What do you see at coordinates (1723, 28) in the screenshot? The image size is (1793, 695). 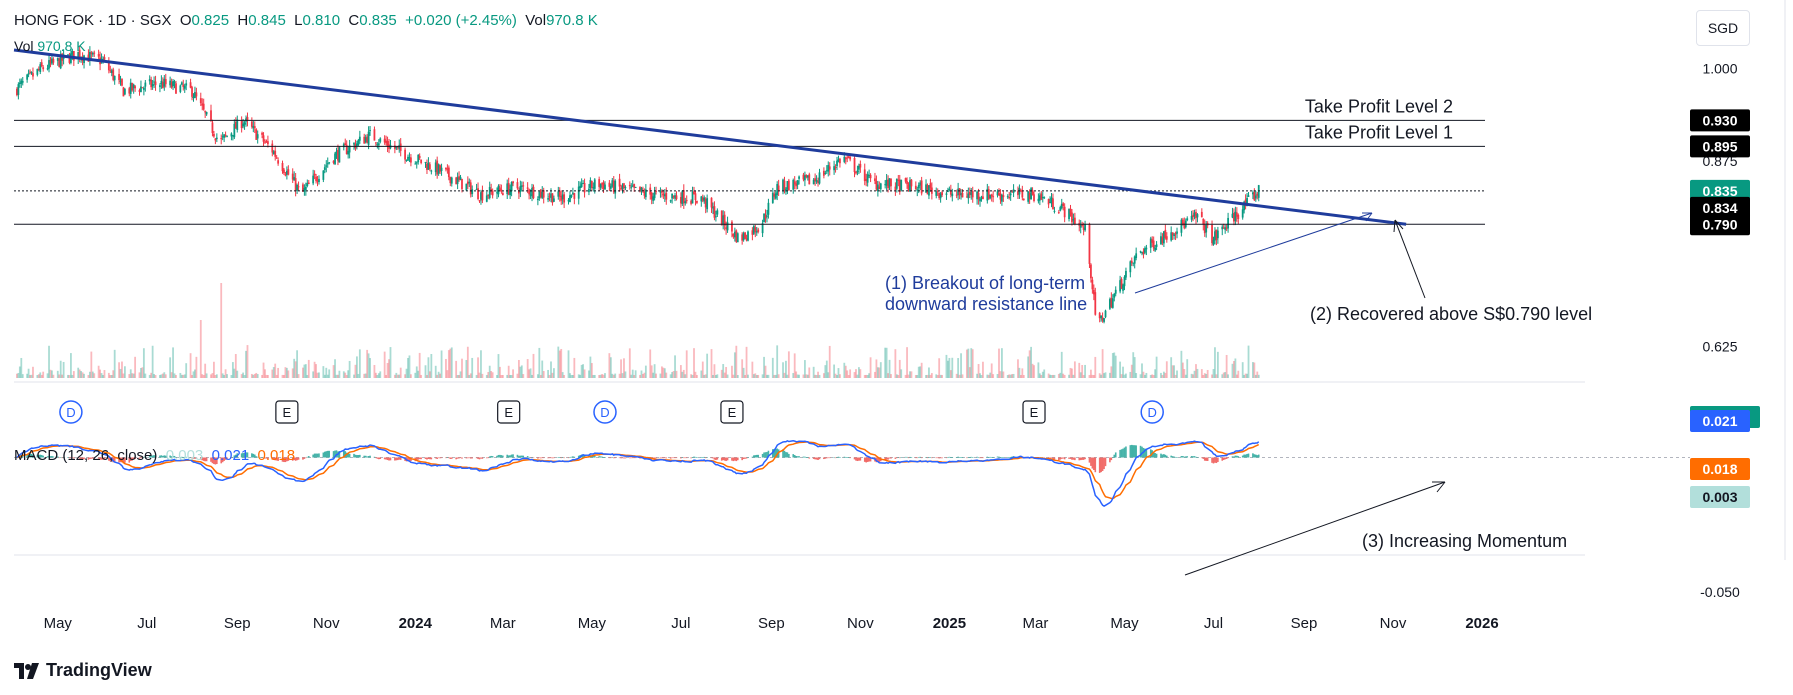 I see `currency-button: SGD` at bounding box center [1723, 28].